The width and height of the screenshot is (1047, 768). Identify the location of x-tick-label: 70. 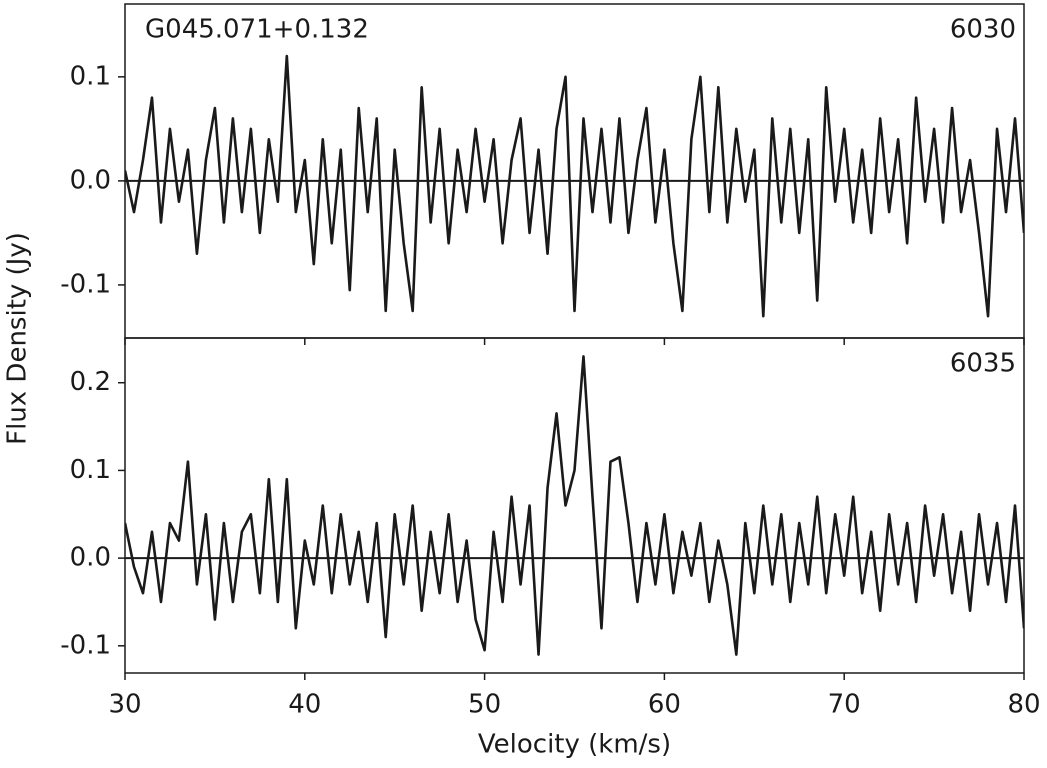
(844, 705).